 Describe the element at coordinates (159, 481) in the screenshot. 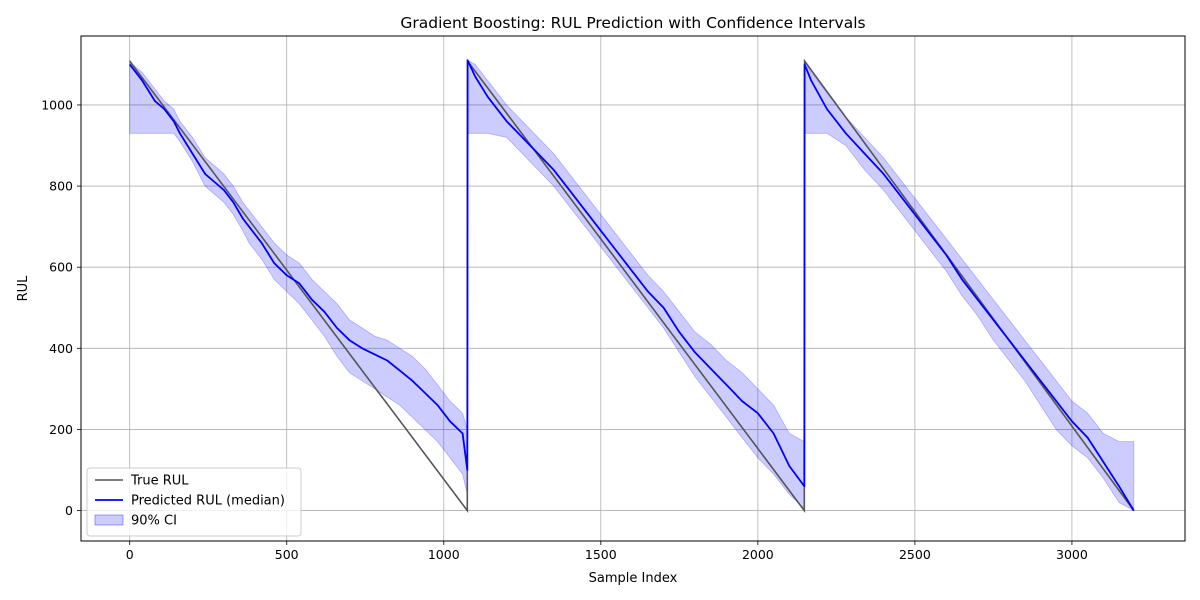

I see `legend-label-true-rul: True RUL` at that location.